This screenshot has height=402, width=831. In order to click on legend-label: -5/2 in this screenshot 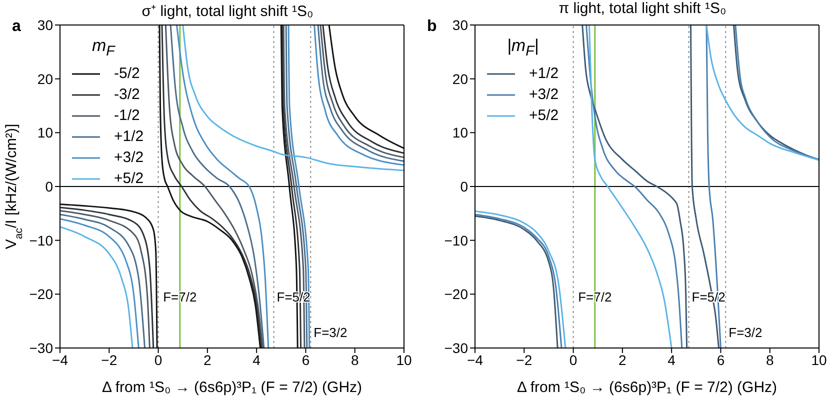, I will do `click(127, 73)`.